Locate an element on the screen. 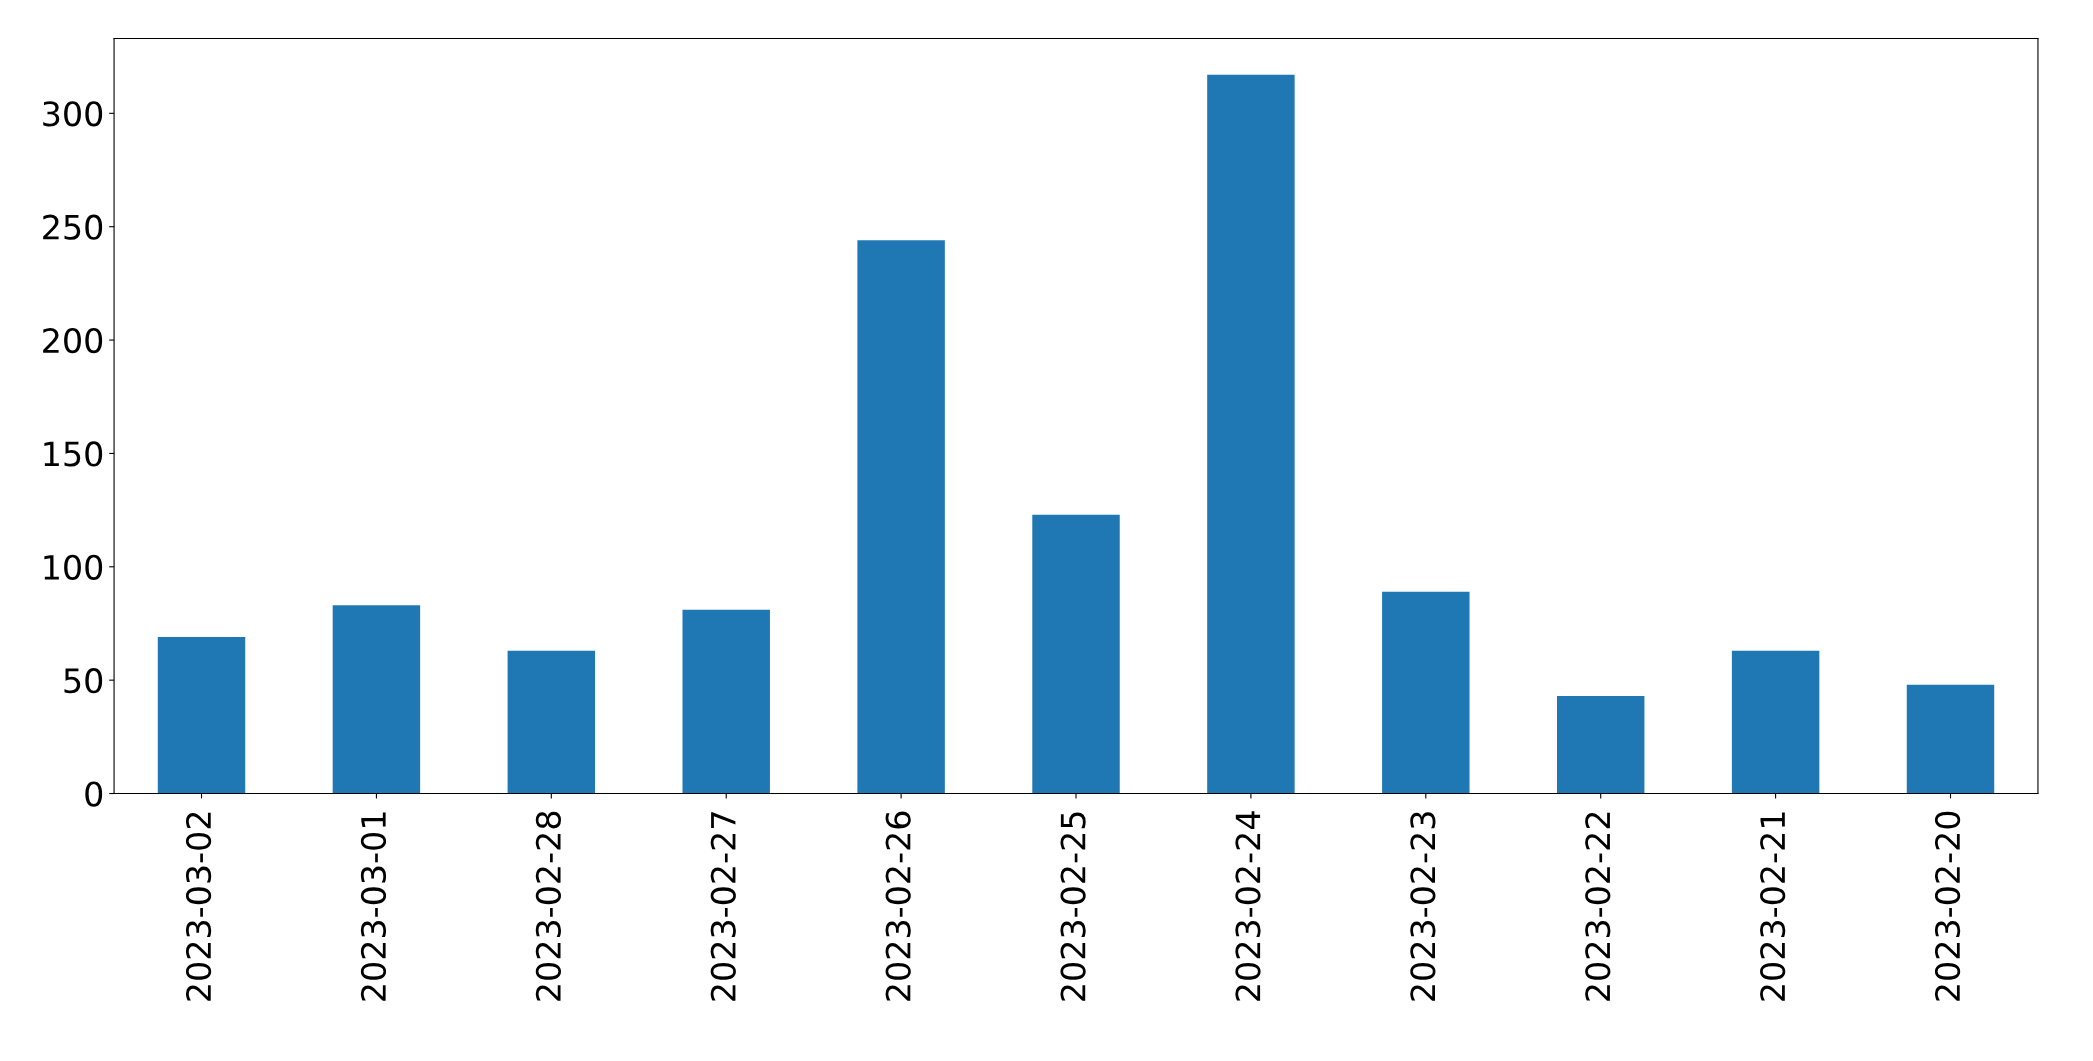 The height and width of the screenshot is (1061, 2093). y-tick-label: 0 is located at coordinates (94, 794).